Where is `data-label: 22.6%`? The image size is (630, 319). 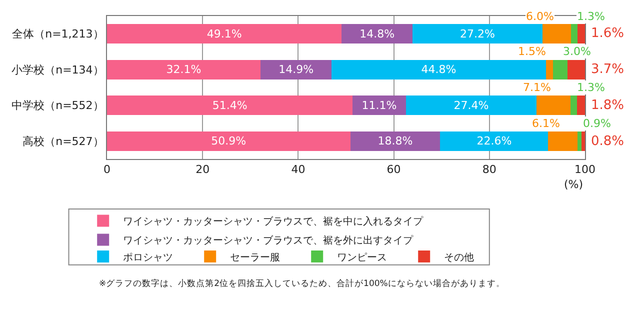
data-label: 22.6% is located at coordinates (494, 141).